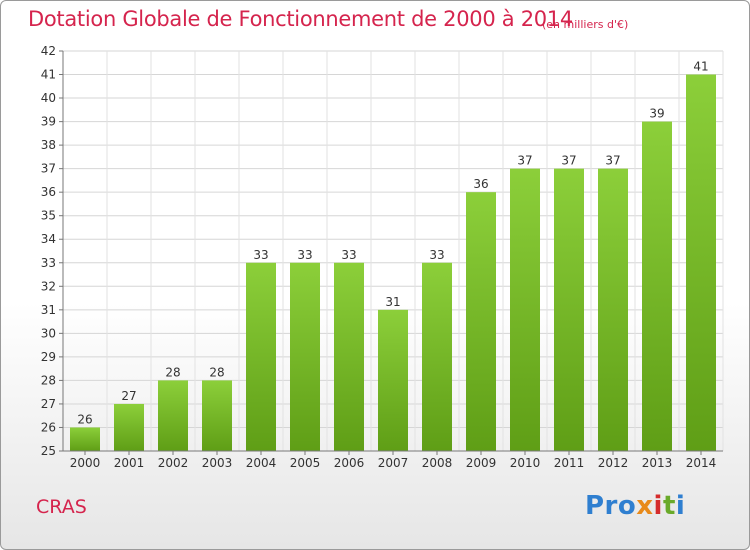 Image resolution: width=750 pixels, height=550 pixels. I want to click on y-tick-label: 42, so click(48, 51).